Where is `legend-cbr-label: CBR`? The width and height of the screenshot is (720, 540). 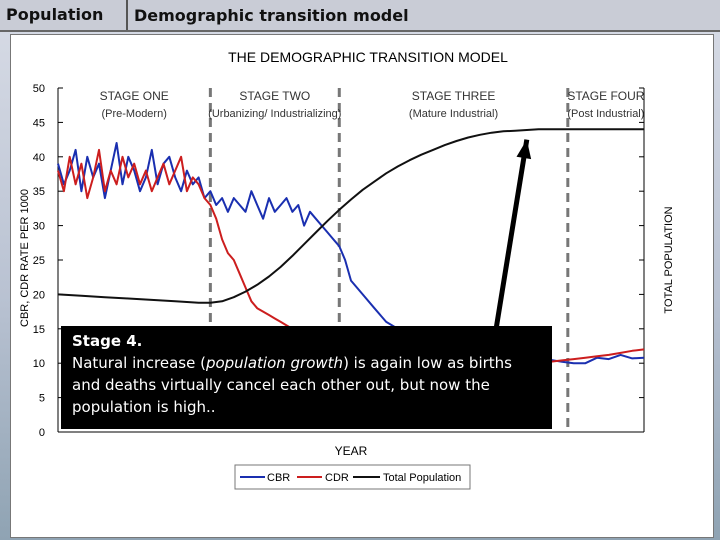
legend-cbr-label: CBR is located at coordinates (278, 478).